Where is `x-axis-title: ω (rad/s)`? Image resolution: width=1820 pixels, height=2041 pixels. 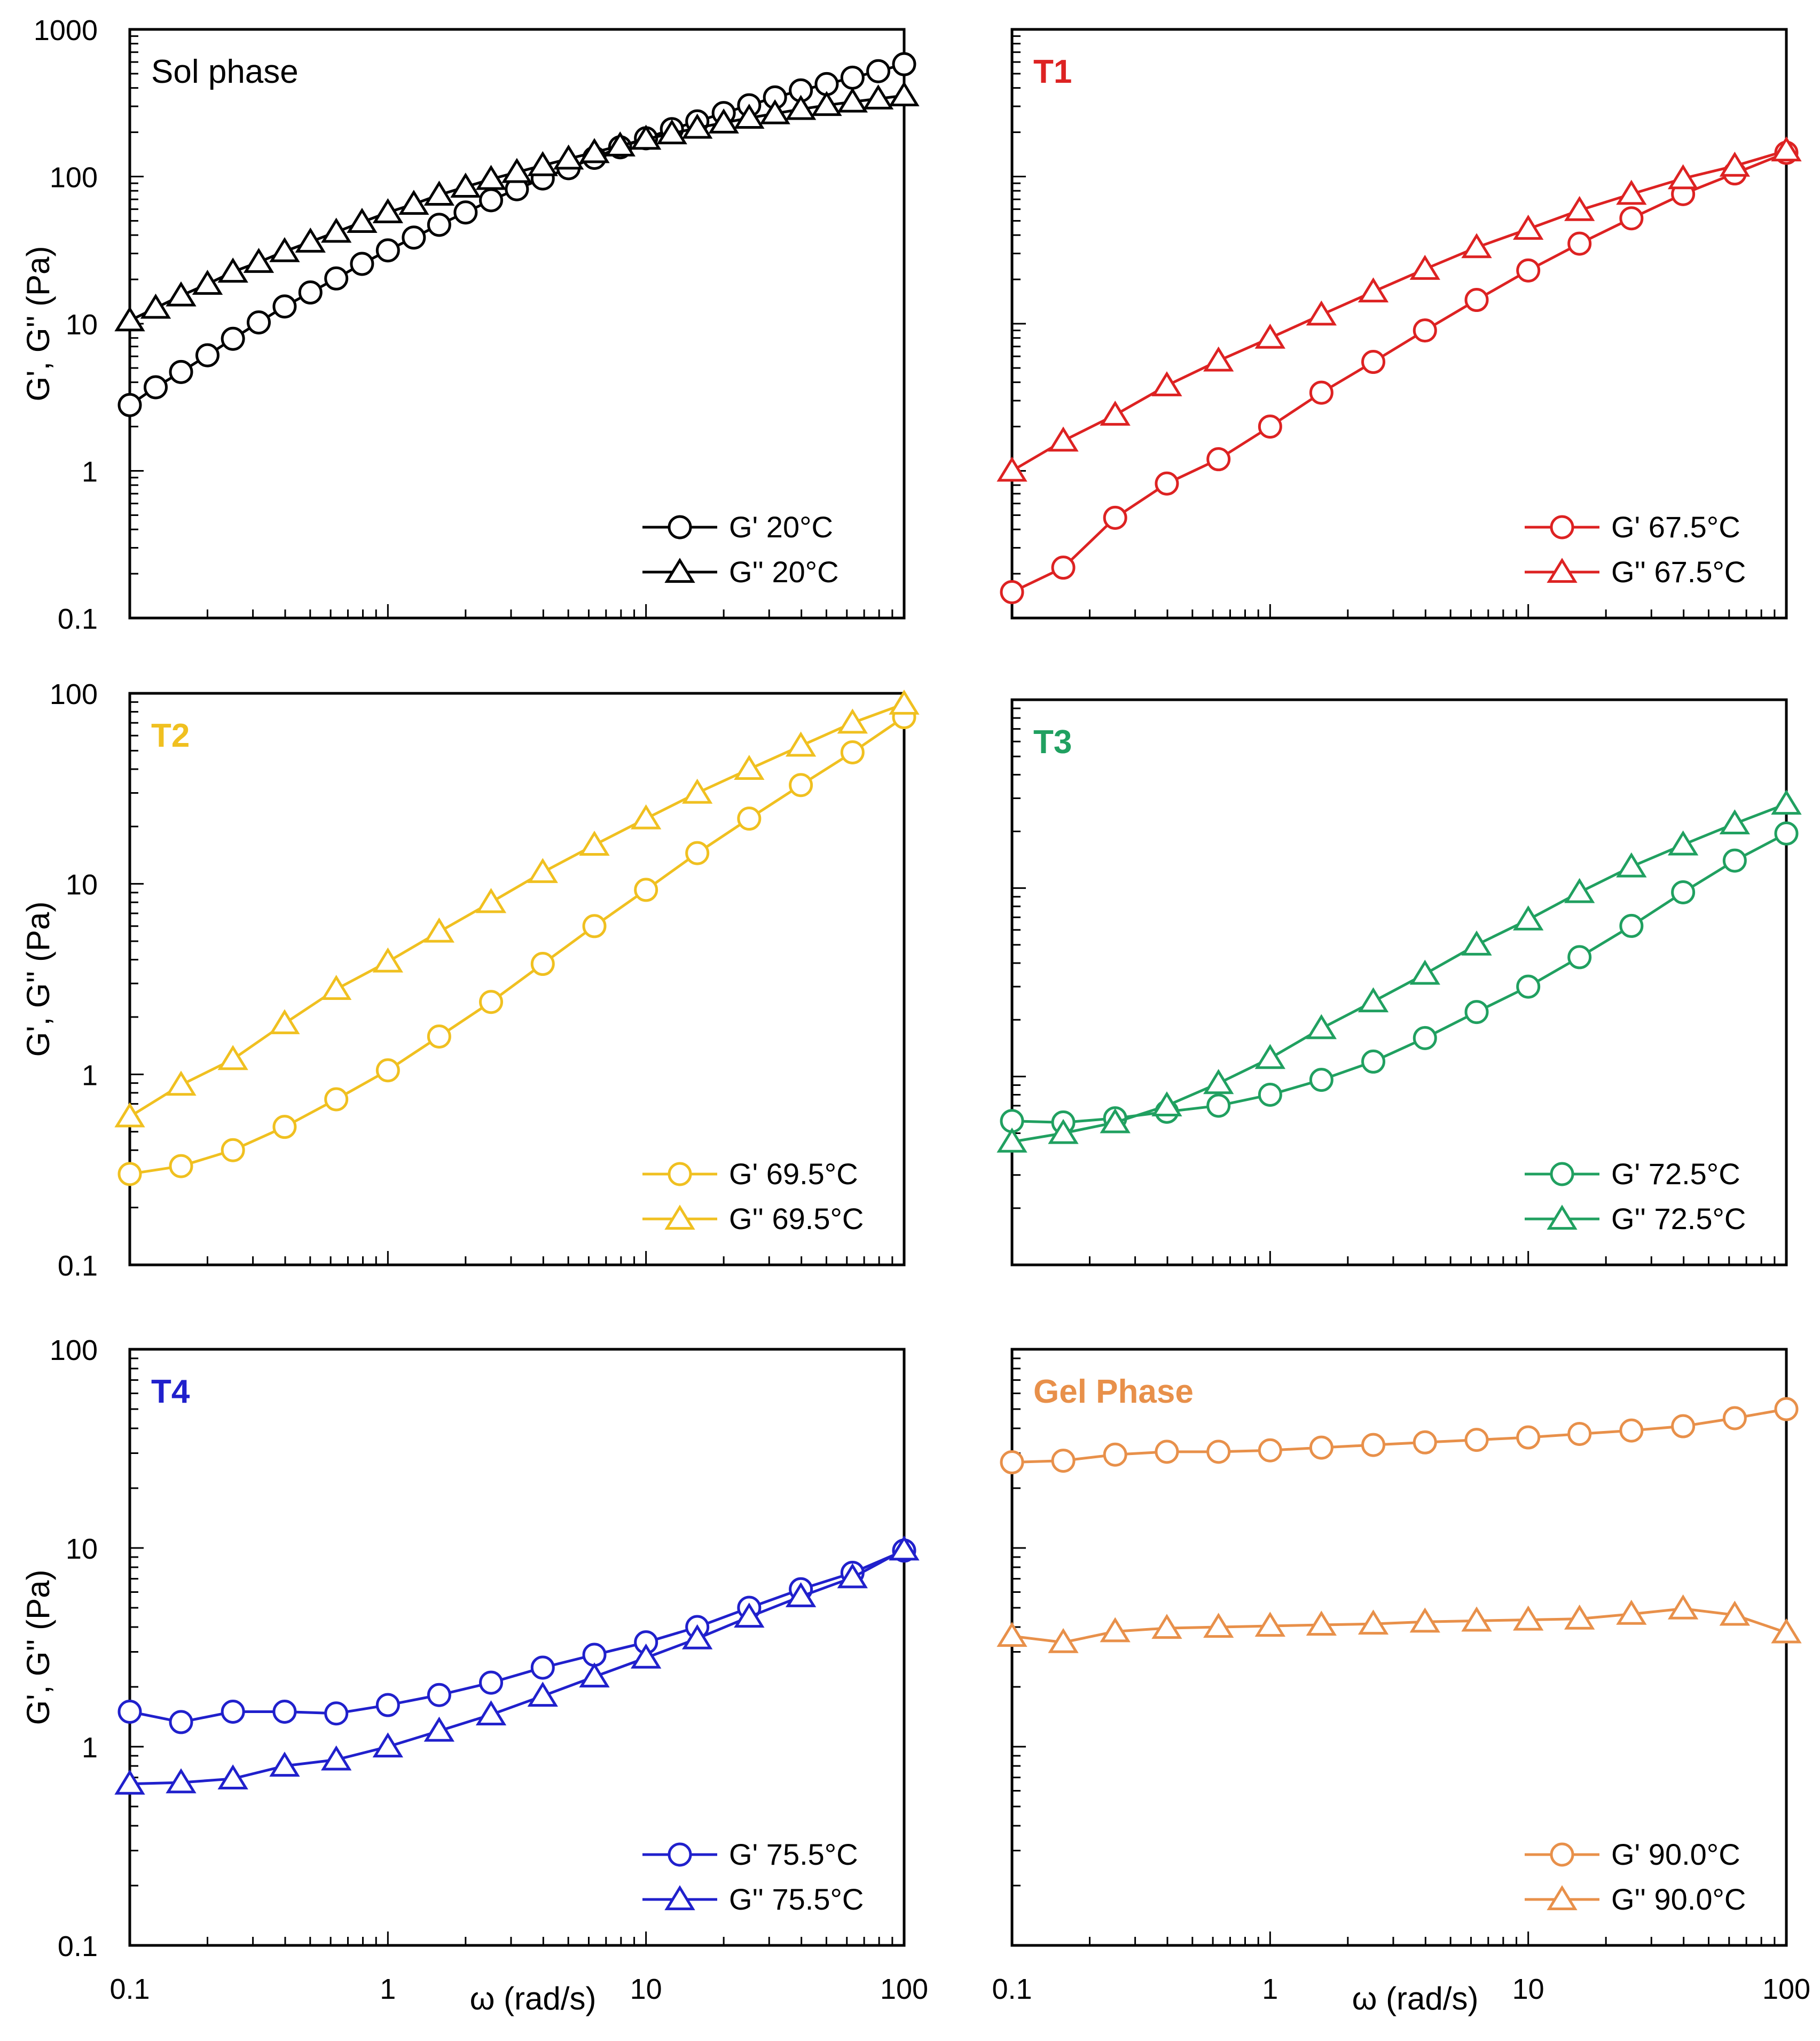 x-axis-title: ω (rad/s) is located at coordinates (1415, 1998).